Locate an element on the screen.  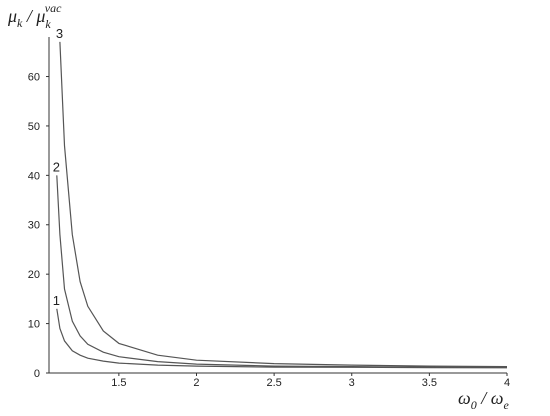
curve is located at coordinates (282, 338).